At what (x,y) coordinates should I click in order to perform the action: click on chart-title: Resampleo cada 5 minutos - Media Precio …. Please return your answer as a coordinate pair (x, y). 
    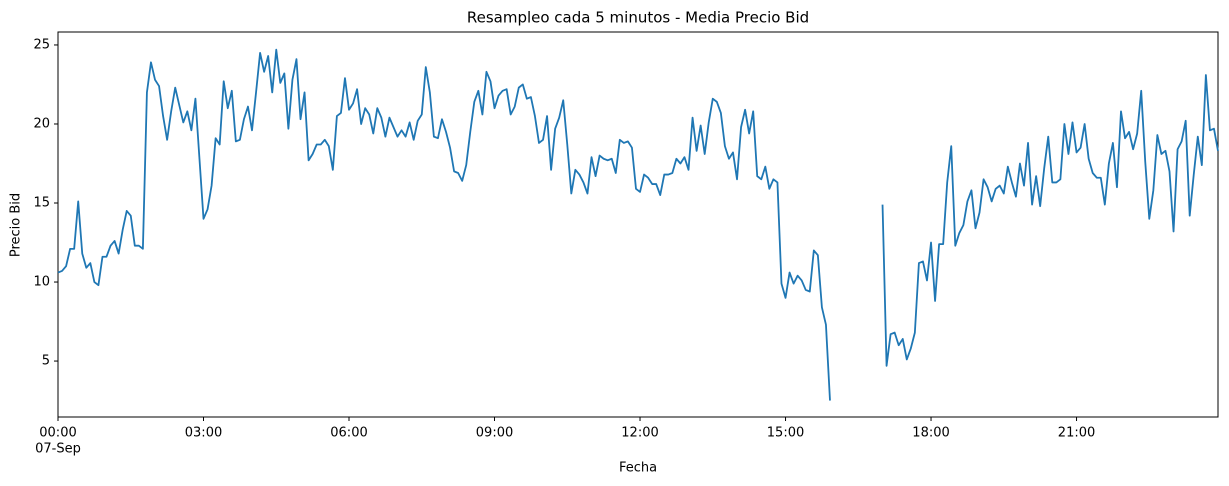
    Looking at the image, I should click on (638, 18).